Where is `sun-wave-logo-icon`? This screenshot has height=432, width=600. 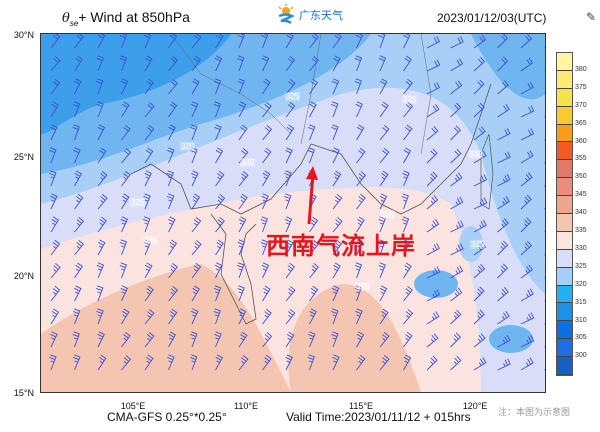 sun-wave-logo-icon is located at coordinates (286, 14).